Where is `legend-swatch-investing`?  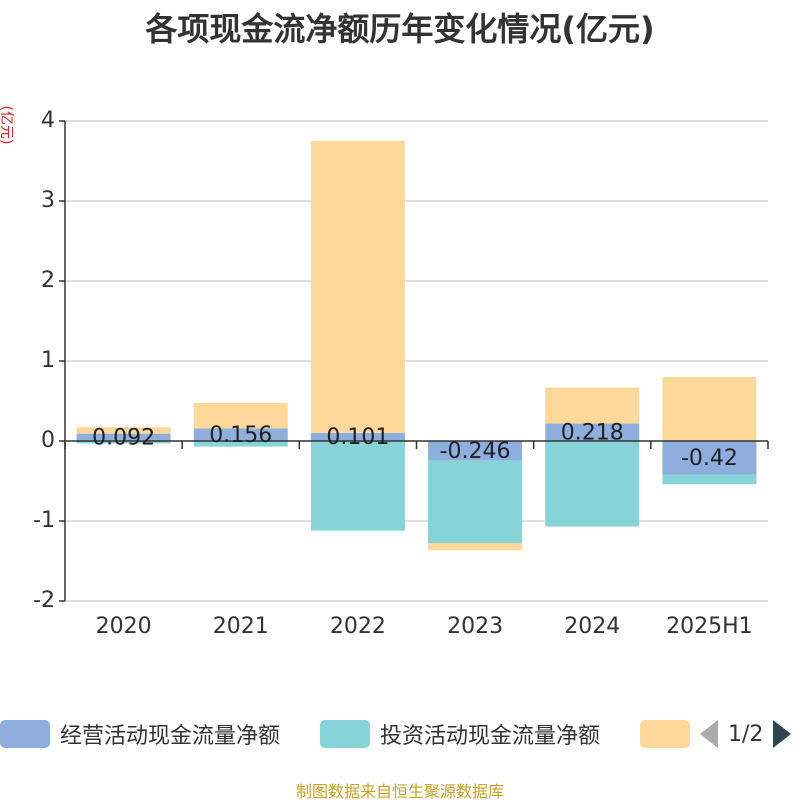
legend-swatch-investing is located at coordinates (345, 734).